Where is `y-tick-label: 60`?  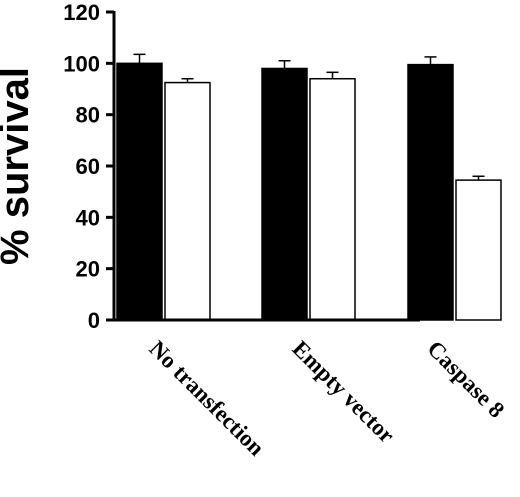 y-tick-label: 60 is located at coordinates (88, 166).